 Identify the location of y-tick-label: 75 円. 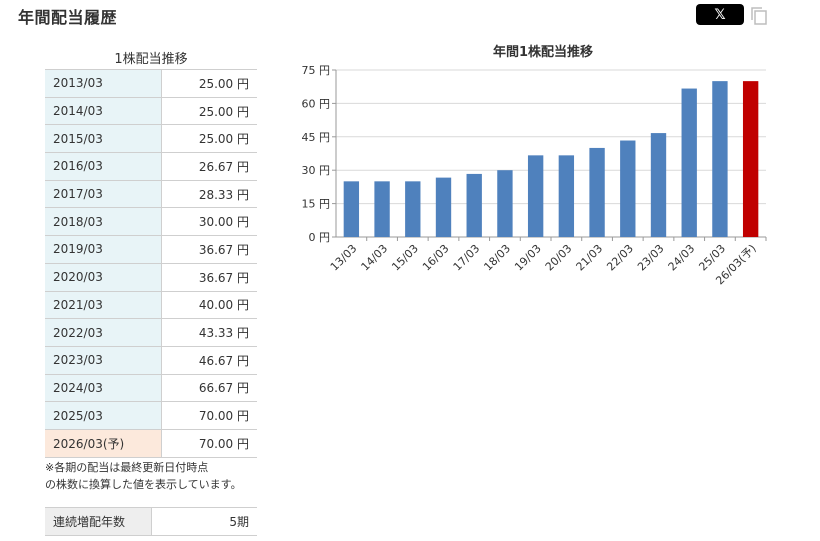
(316, 70).